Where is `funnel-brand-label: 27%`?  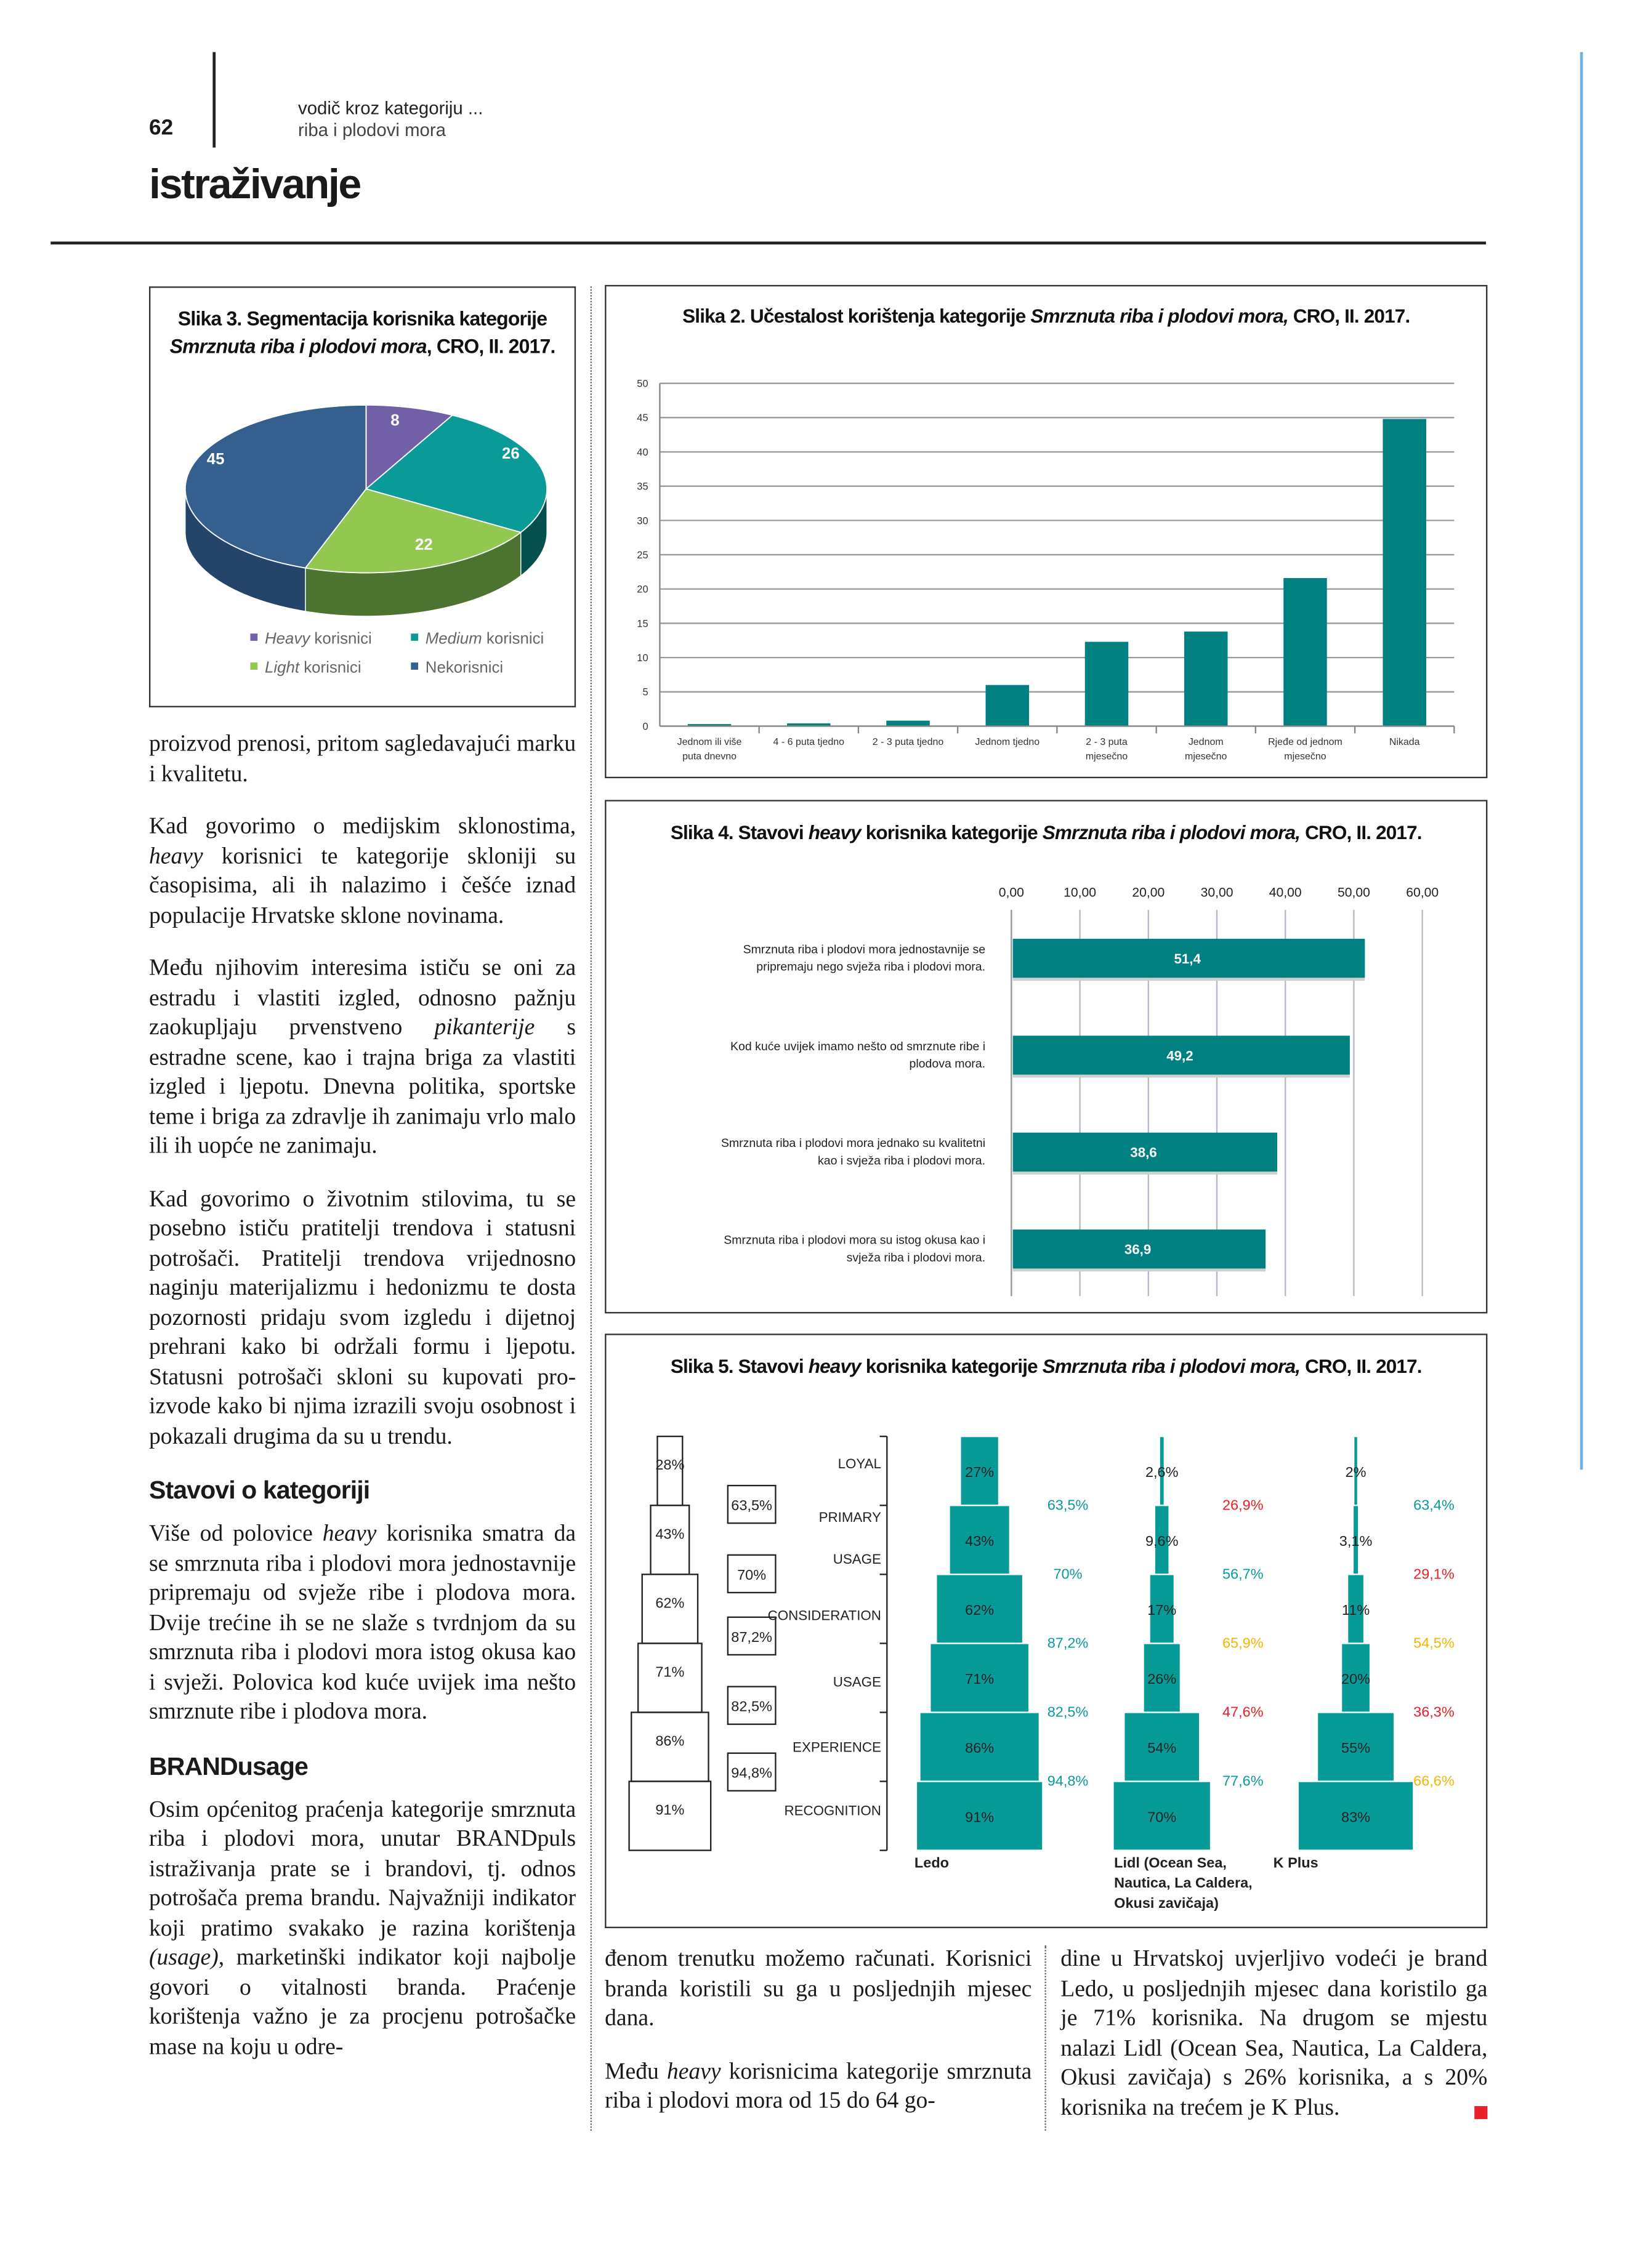 funnel-brand-label: 27% is located at coordinates (979, 1472).